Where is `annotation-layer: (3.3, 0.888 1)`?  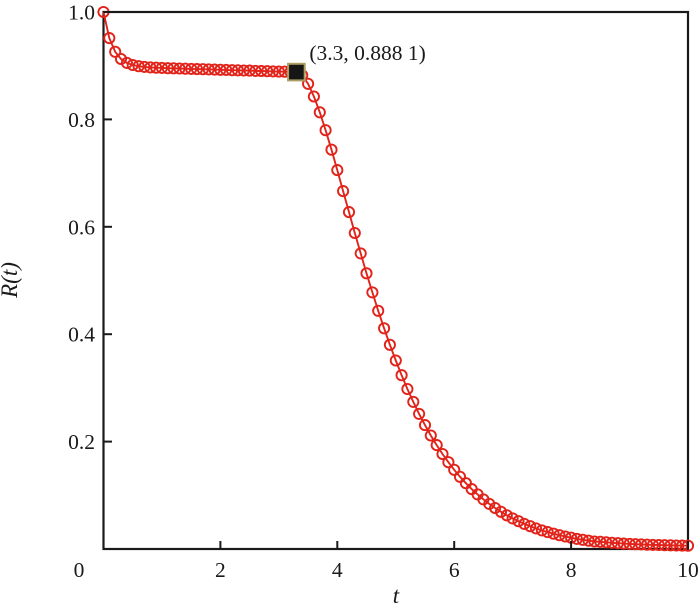 annotation-layer: (3.3, 0.888 1) is located at coordinates (356, 61).